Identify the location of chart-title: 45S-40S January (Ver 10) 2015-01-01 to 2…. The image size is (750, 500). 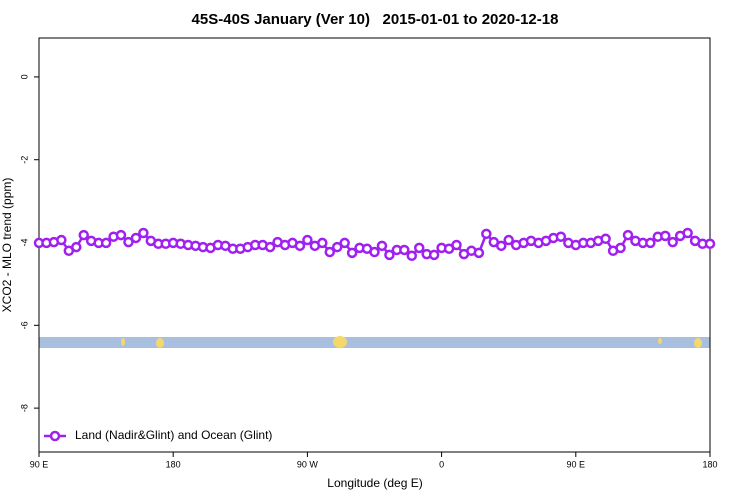
(375, 19).